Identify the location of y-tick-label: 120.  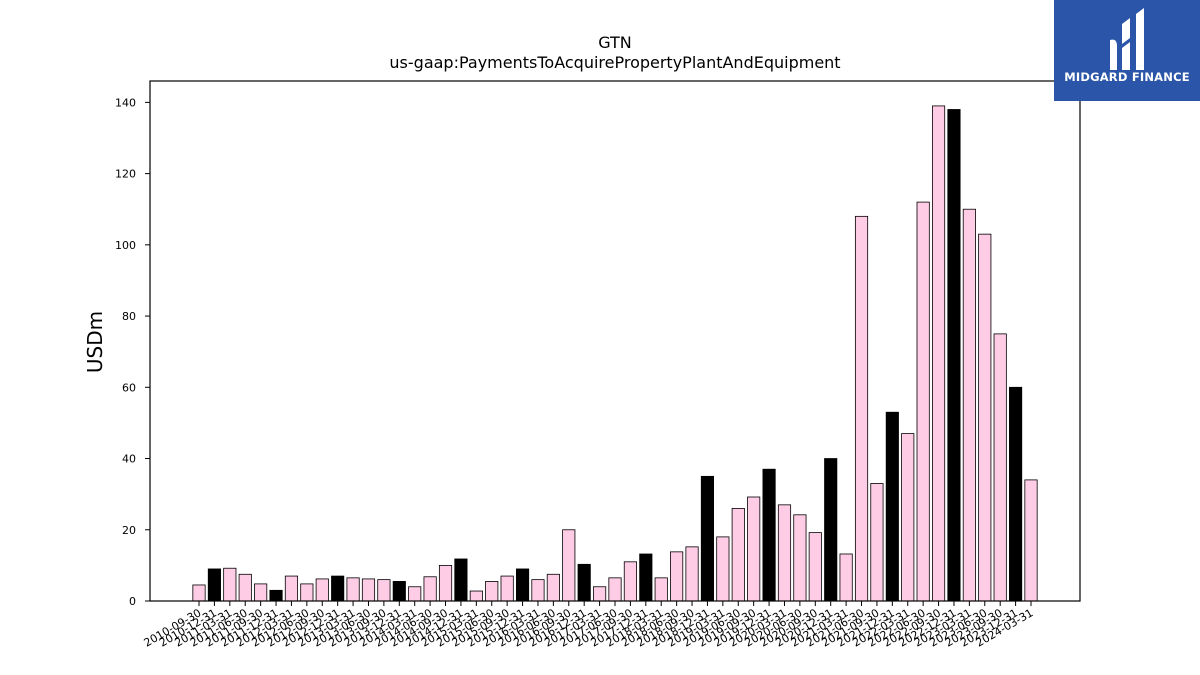
(125, 174).